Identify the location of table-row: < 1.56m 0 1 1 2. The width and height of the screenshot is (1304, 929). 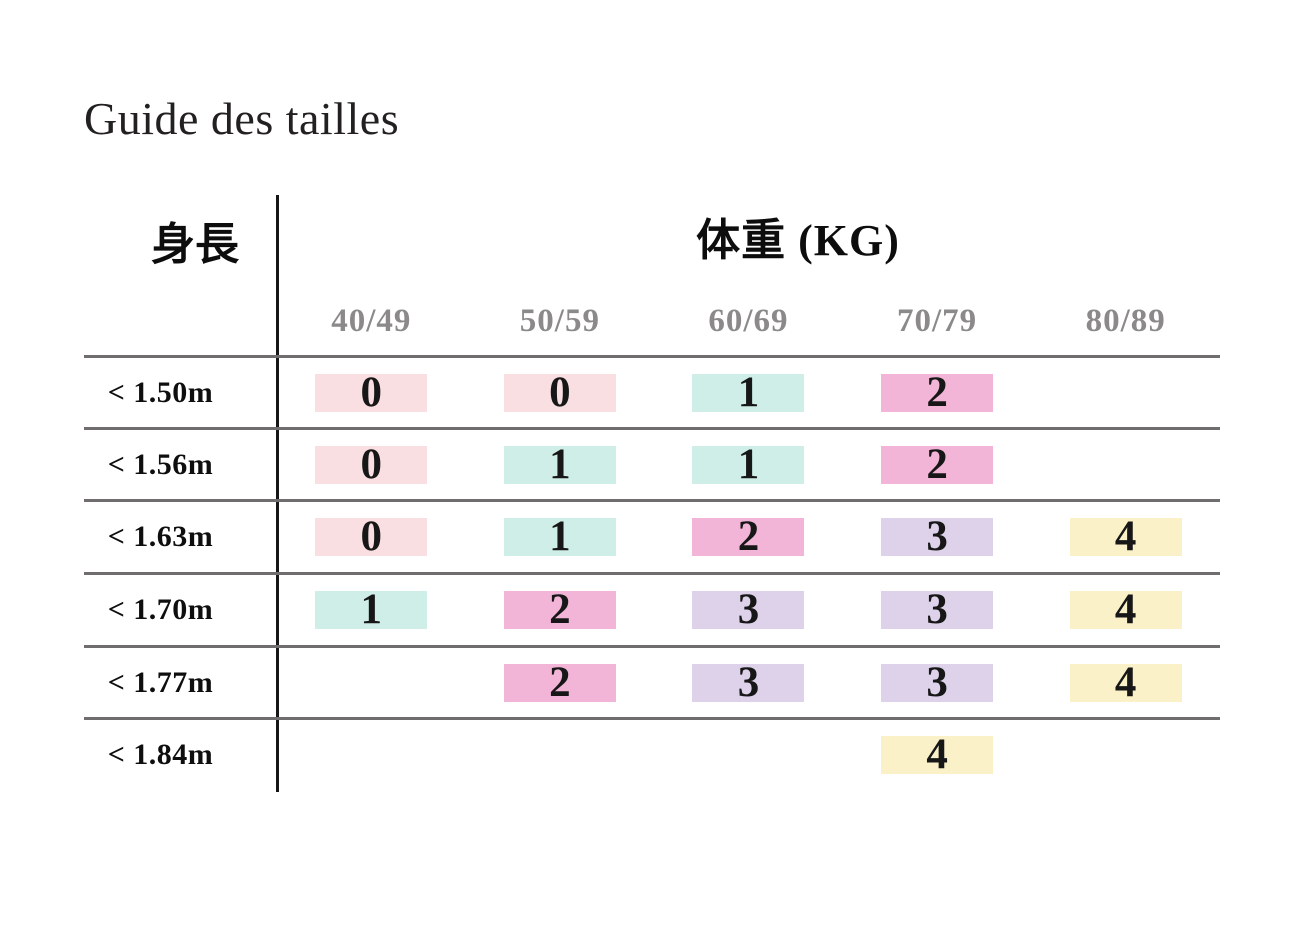
(652, 465).